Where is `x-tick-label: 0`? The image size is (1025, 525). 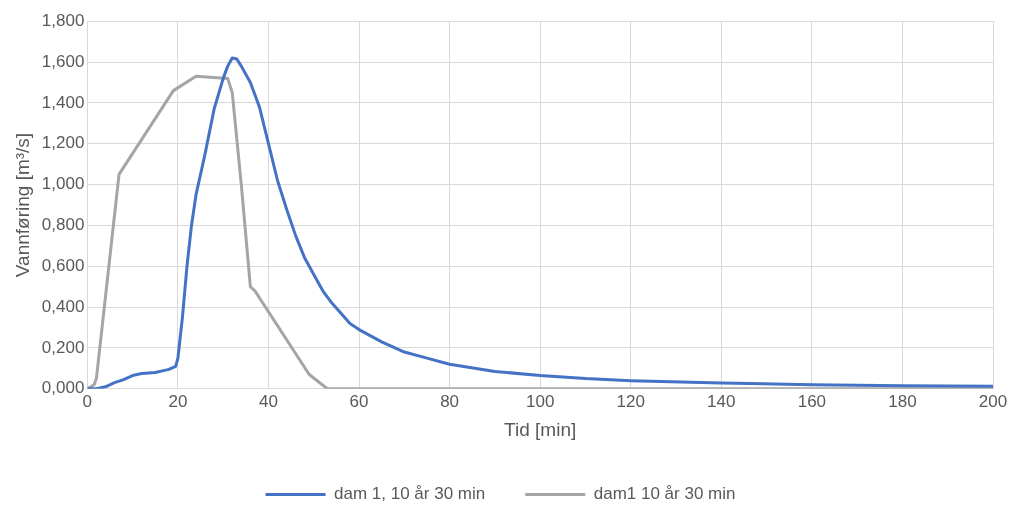 x-tick-label: 0 is located at coordinates (87, 401).